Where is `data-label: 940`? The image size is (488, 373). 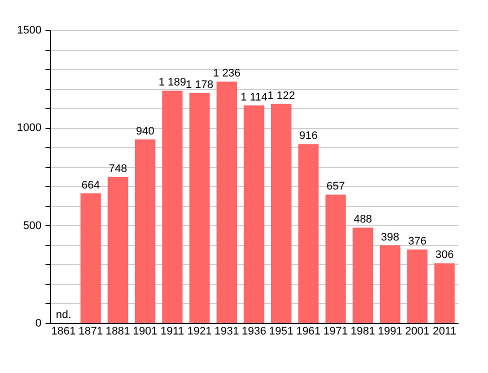 data-label: 940 is located at coordinates (145, 131).